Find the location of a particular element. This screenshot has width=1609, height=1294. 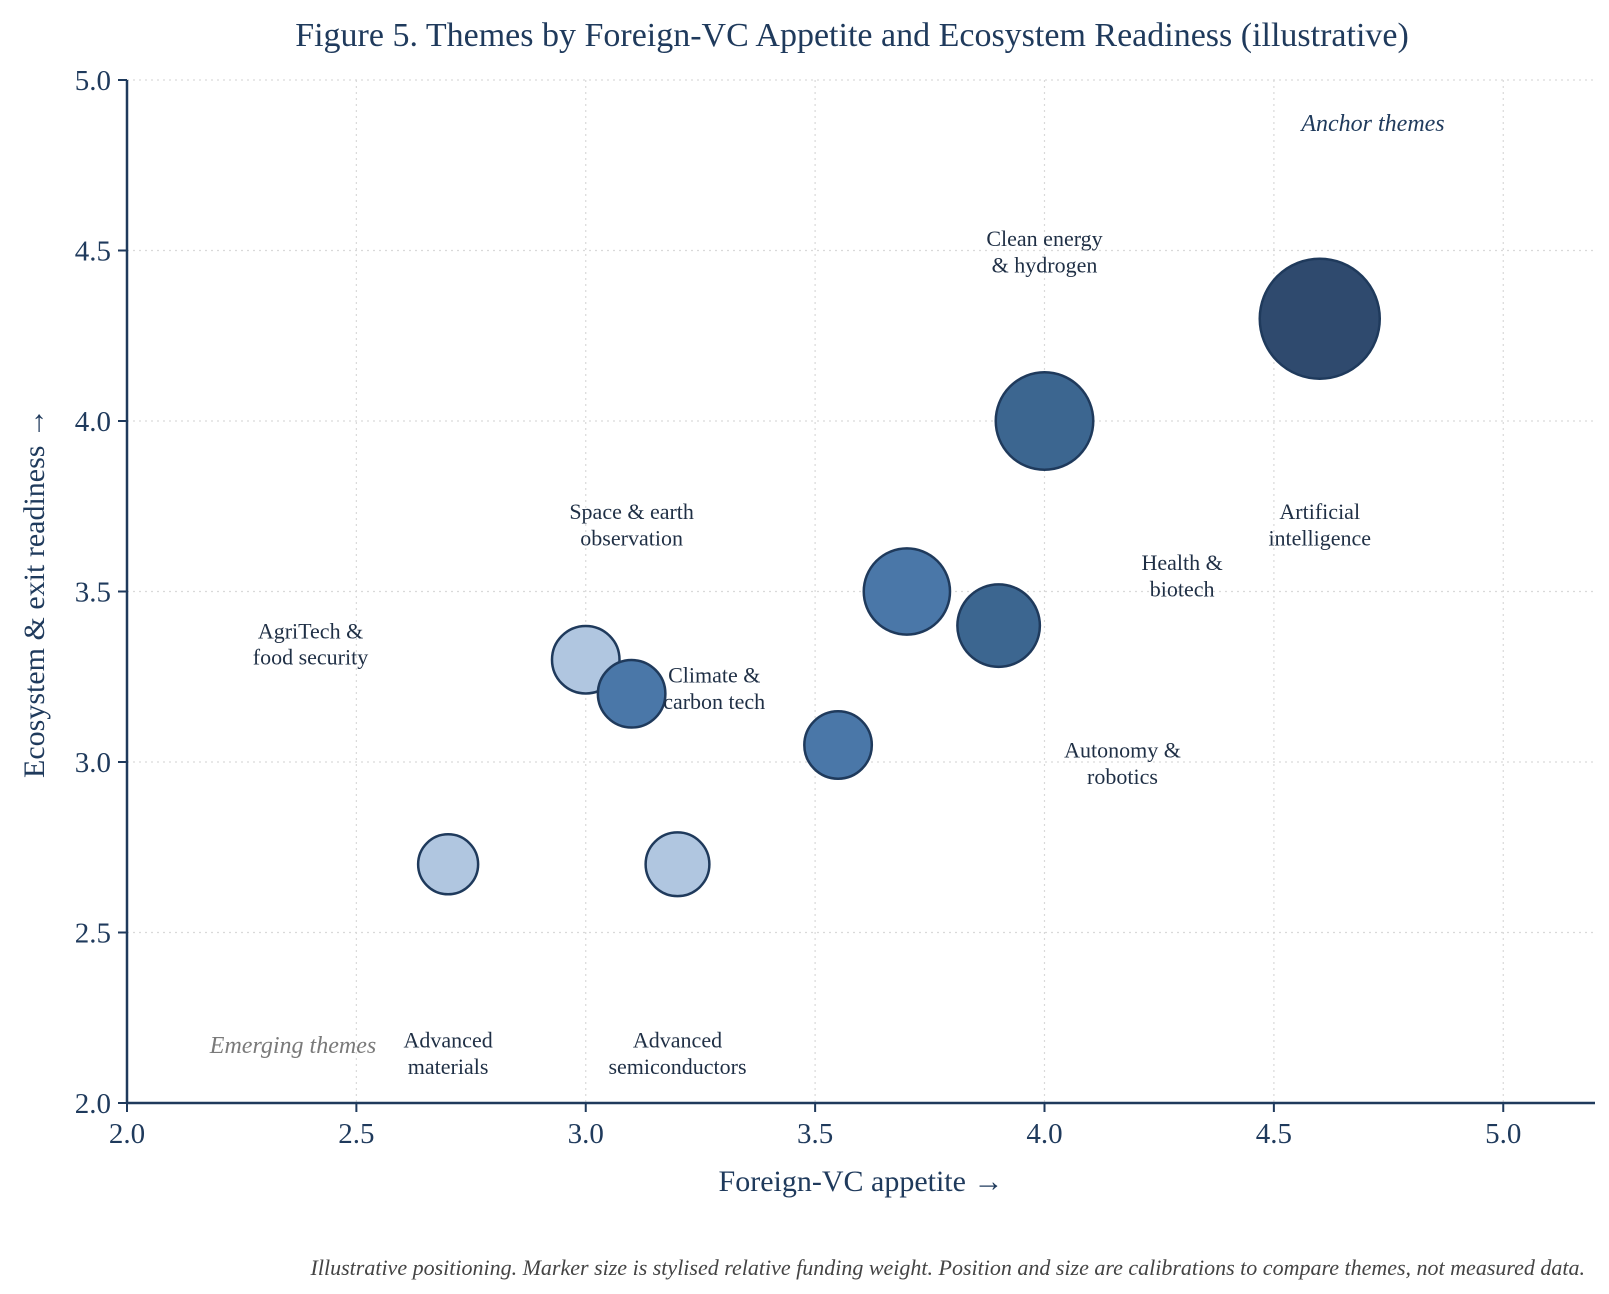

y-tick-label: 2.5 is located at coordinates (93, 934).